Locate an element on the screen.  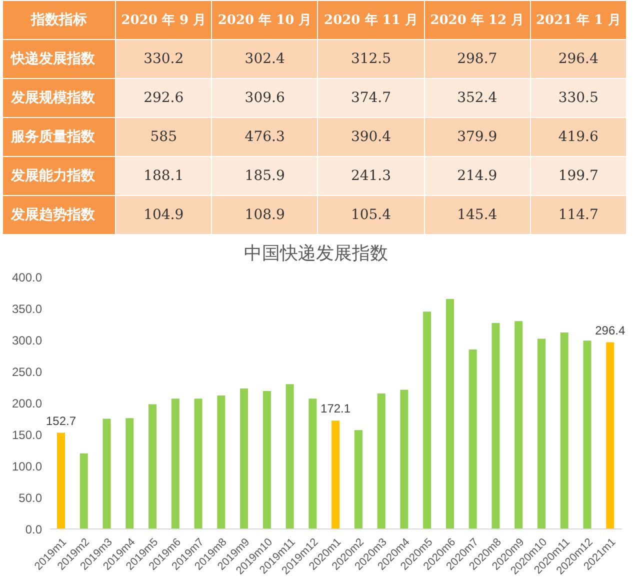
data-label: 152.7 is located at coordinates (61, 421).